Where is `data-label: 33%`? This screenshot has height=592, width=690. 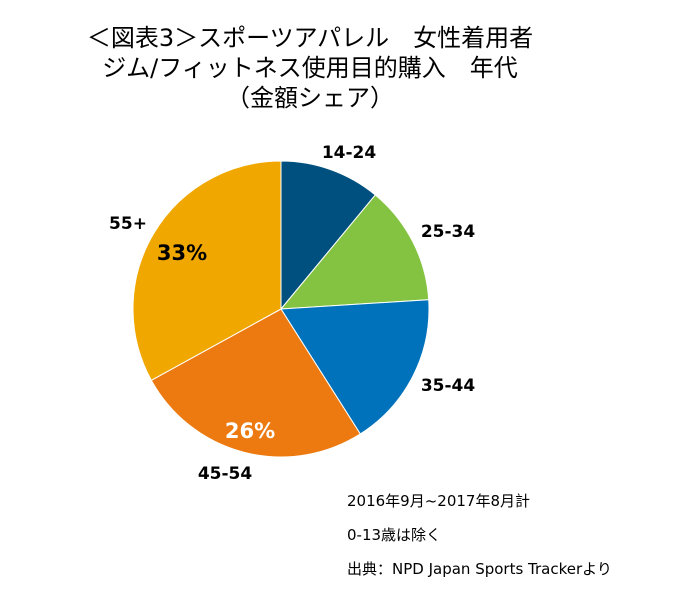 data-label: 33% is located at coordinates (182, 253).